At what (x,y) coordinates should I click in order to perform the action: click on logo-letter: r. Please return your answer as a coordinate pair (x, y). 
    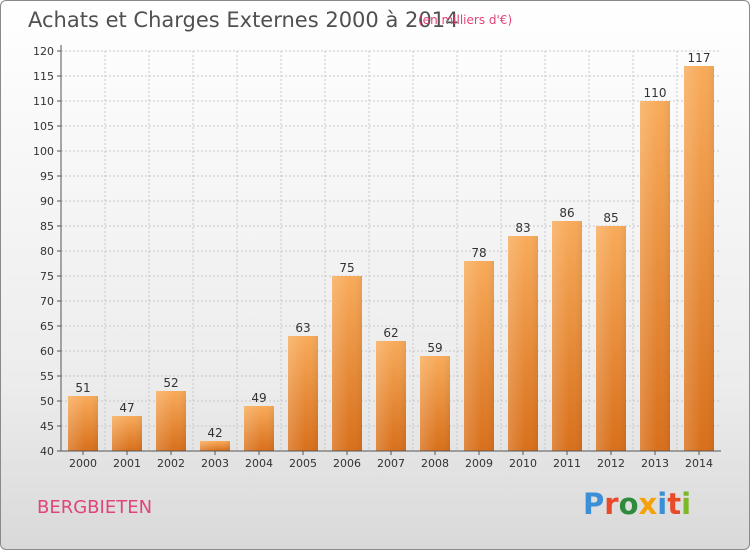
    Looking at the image, I should click on (611, 504).